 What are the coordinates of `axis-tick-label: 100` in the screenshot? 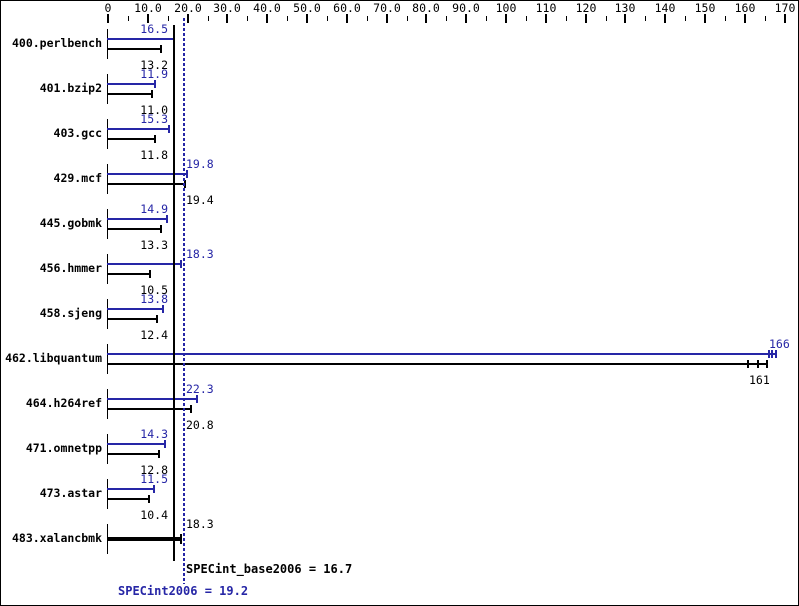 It's located at (506, 8).